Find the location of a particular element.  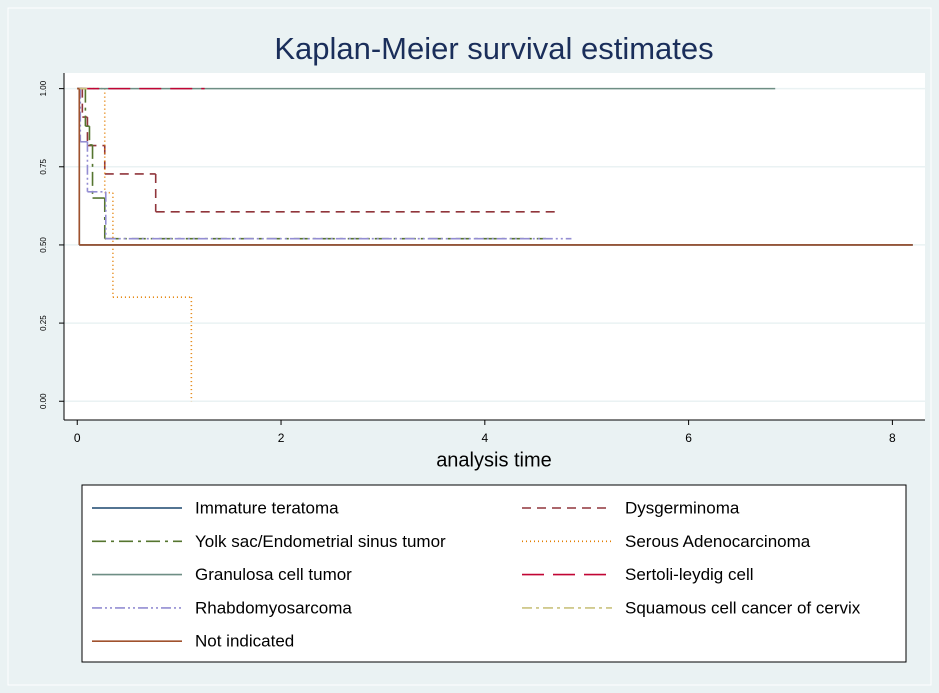

legend-label: Granulosa cell tumor is located at coordinates (273, 574).